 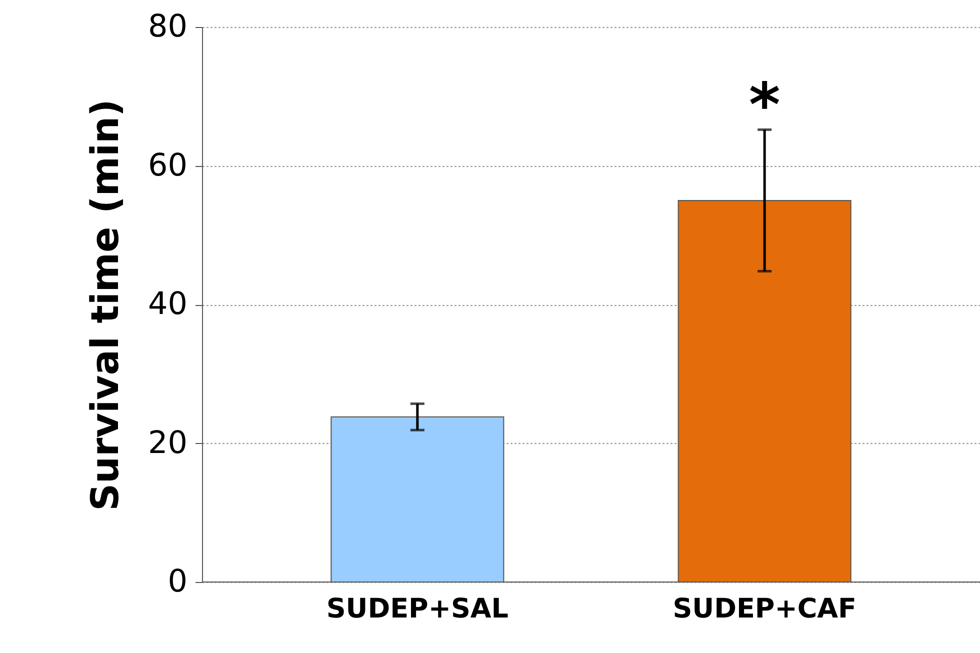 What do you see at coordinates (105, 305) in the screenshot?
I see `y-axis-title: Survival time (min)` at bounding box center [105, 305].